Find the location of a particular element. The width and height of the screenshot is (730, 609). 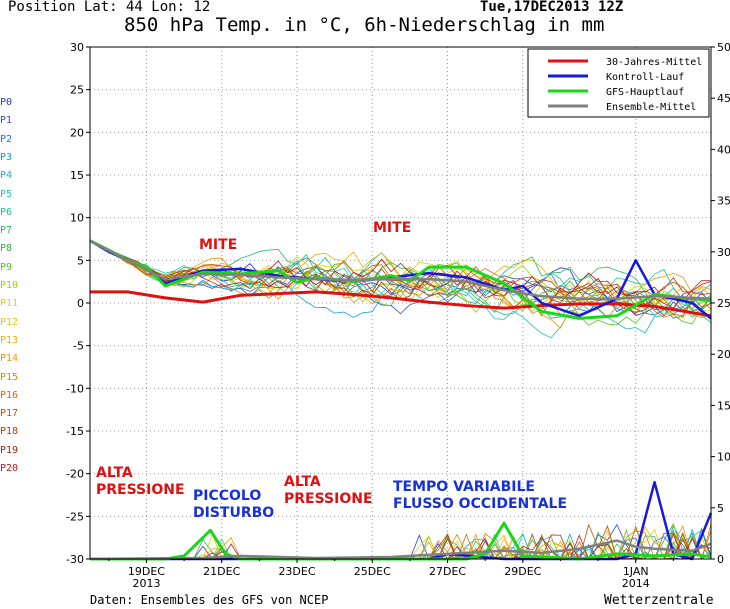

member-label-p14: P14 is located at coordinates (9, 359).